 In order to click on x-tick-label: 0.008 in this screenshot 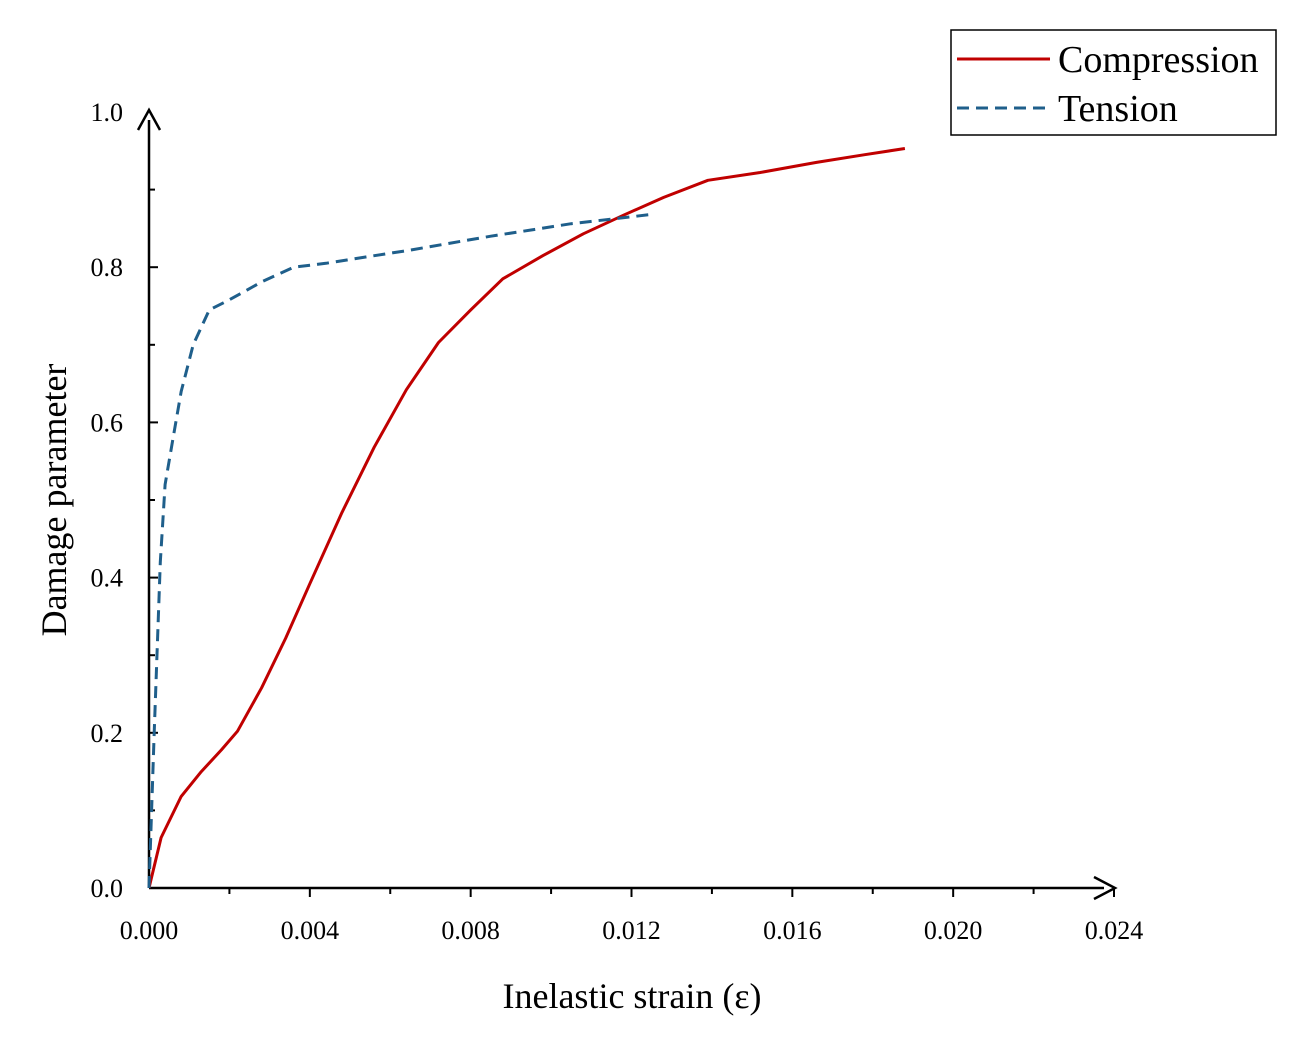, I will do `click(470, 930)`.